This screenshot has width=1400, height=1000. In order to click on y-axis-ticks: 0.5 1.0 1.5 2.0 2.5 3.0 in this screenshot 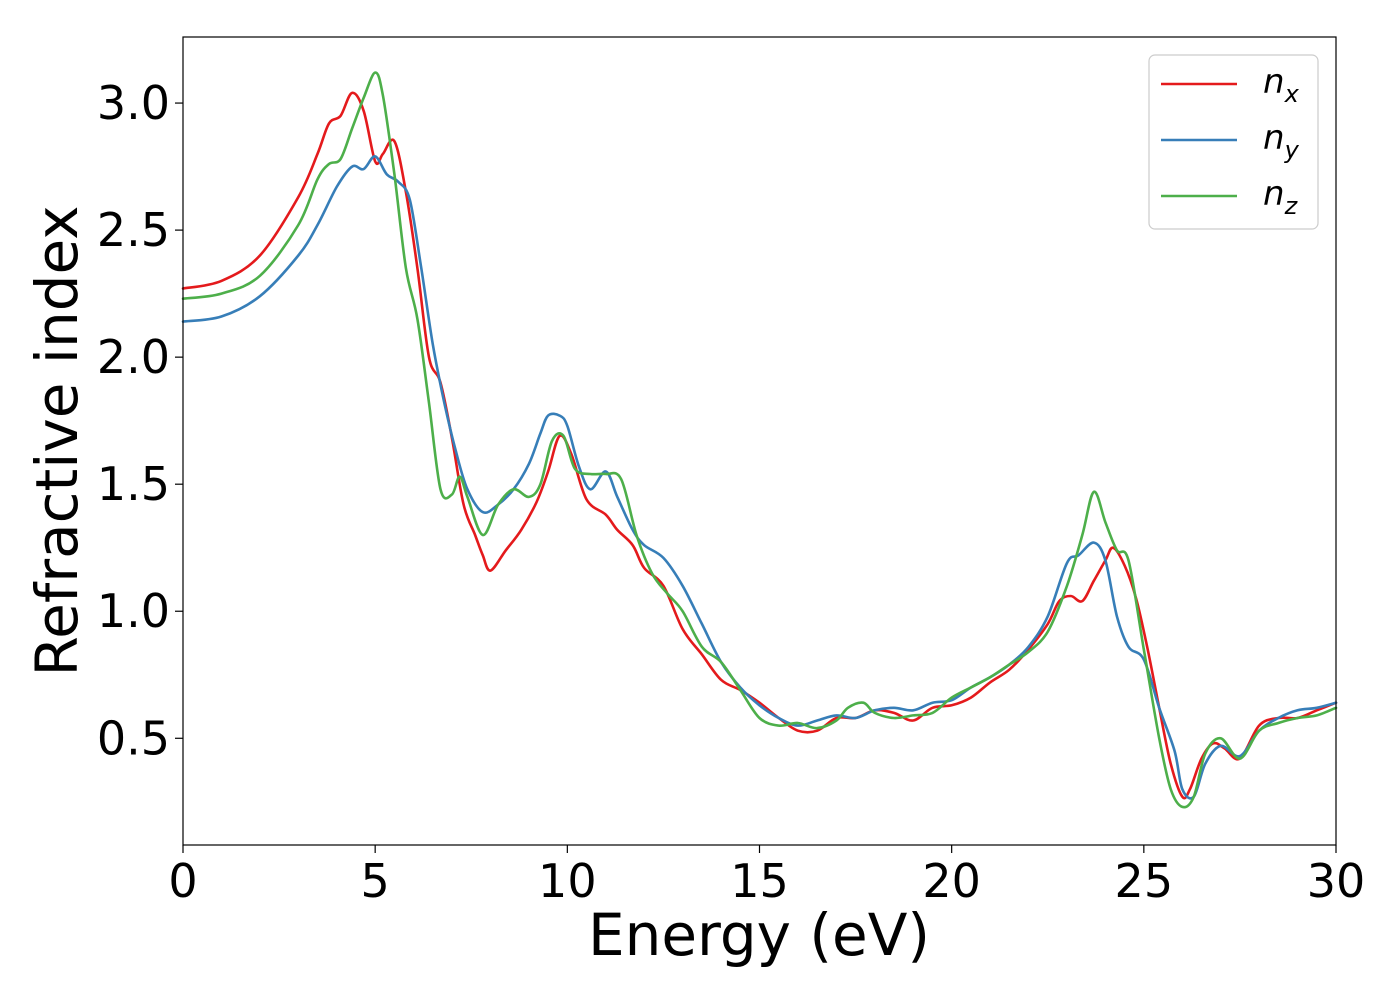, I will do `click(140, 420)`.